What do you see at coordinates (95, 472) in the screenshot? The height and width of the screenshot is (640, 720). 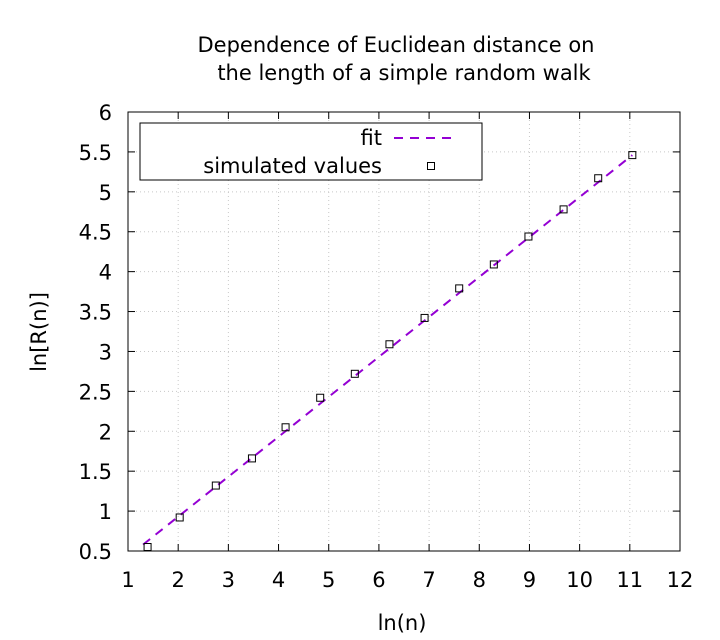 I see `y-tick-label: 1.5` at bounding box center [95, 472].